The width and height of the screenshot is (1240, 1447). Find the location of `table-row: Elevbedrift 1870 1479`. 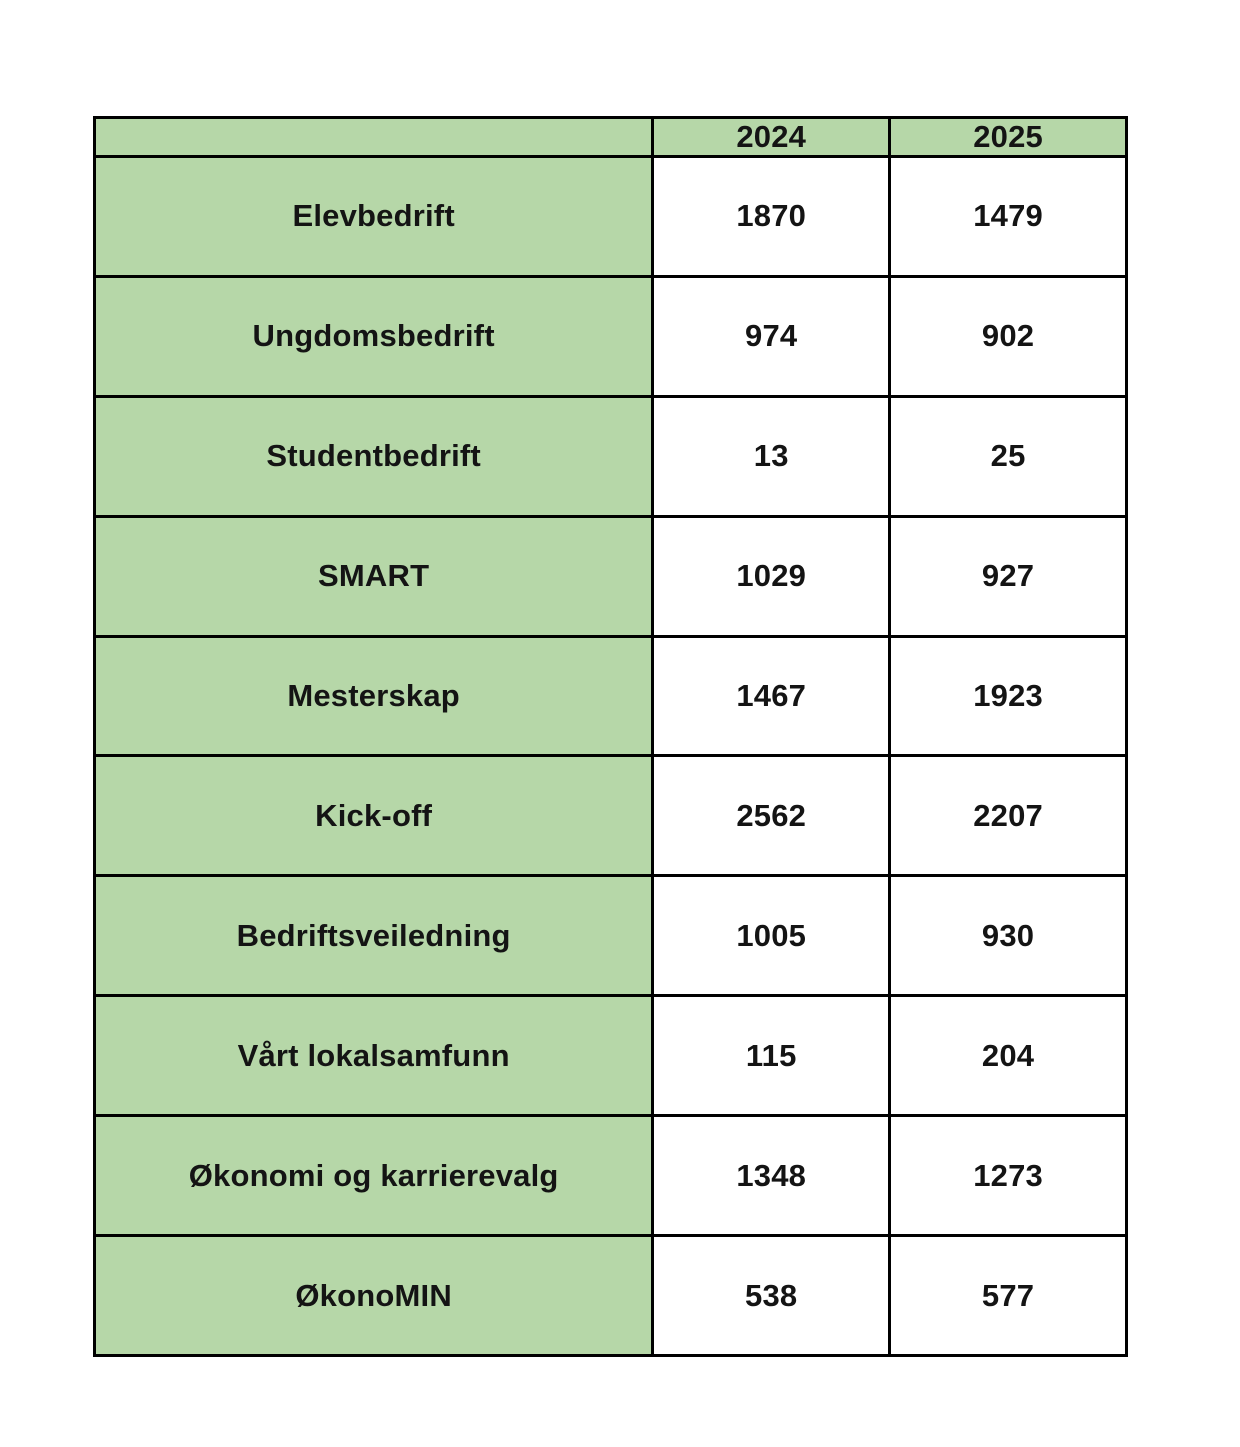

table-row: Elevbedrift 1870 1479 is located at coordinates (610, 216).